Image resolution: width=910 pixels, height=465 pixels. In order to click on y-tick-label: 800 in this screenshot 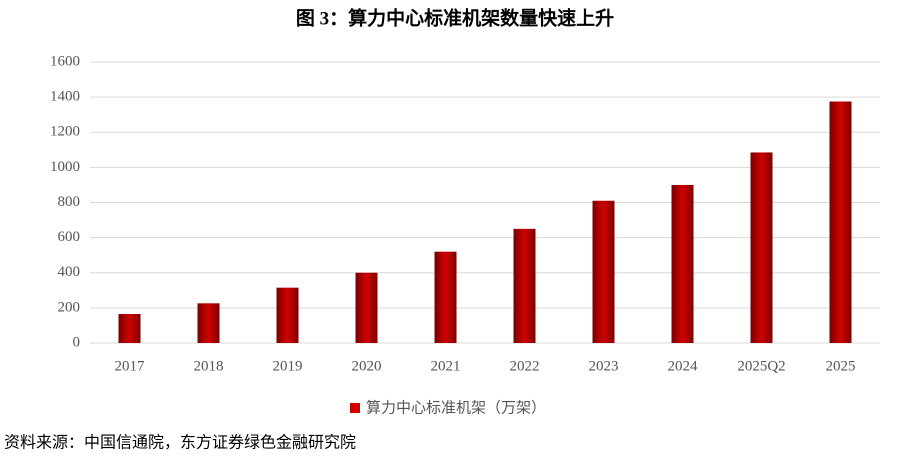, I will do `click(69, 202)`.